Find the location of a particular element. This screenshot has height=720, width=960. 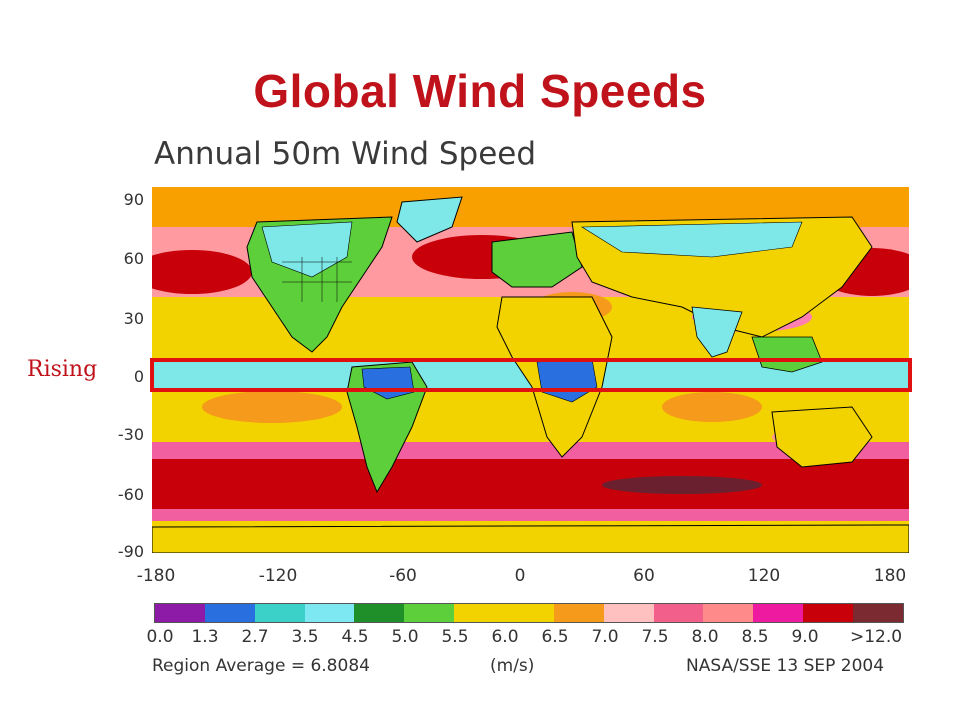

legend-label: 2.7 is located at coordinates (255, 637).